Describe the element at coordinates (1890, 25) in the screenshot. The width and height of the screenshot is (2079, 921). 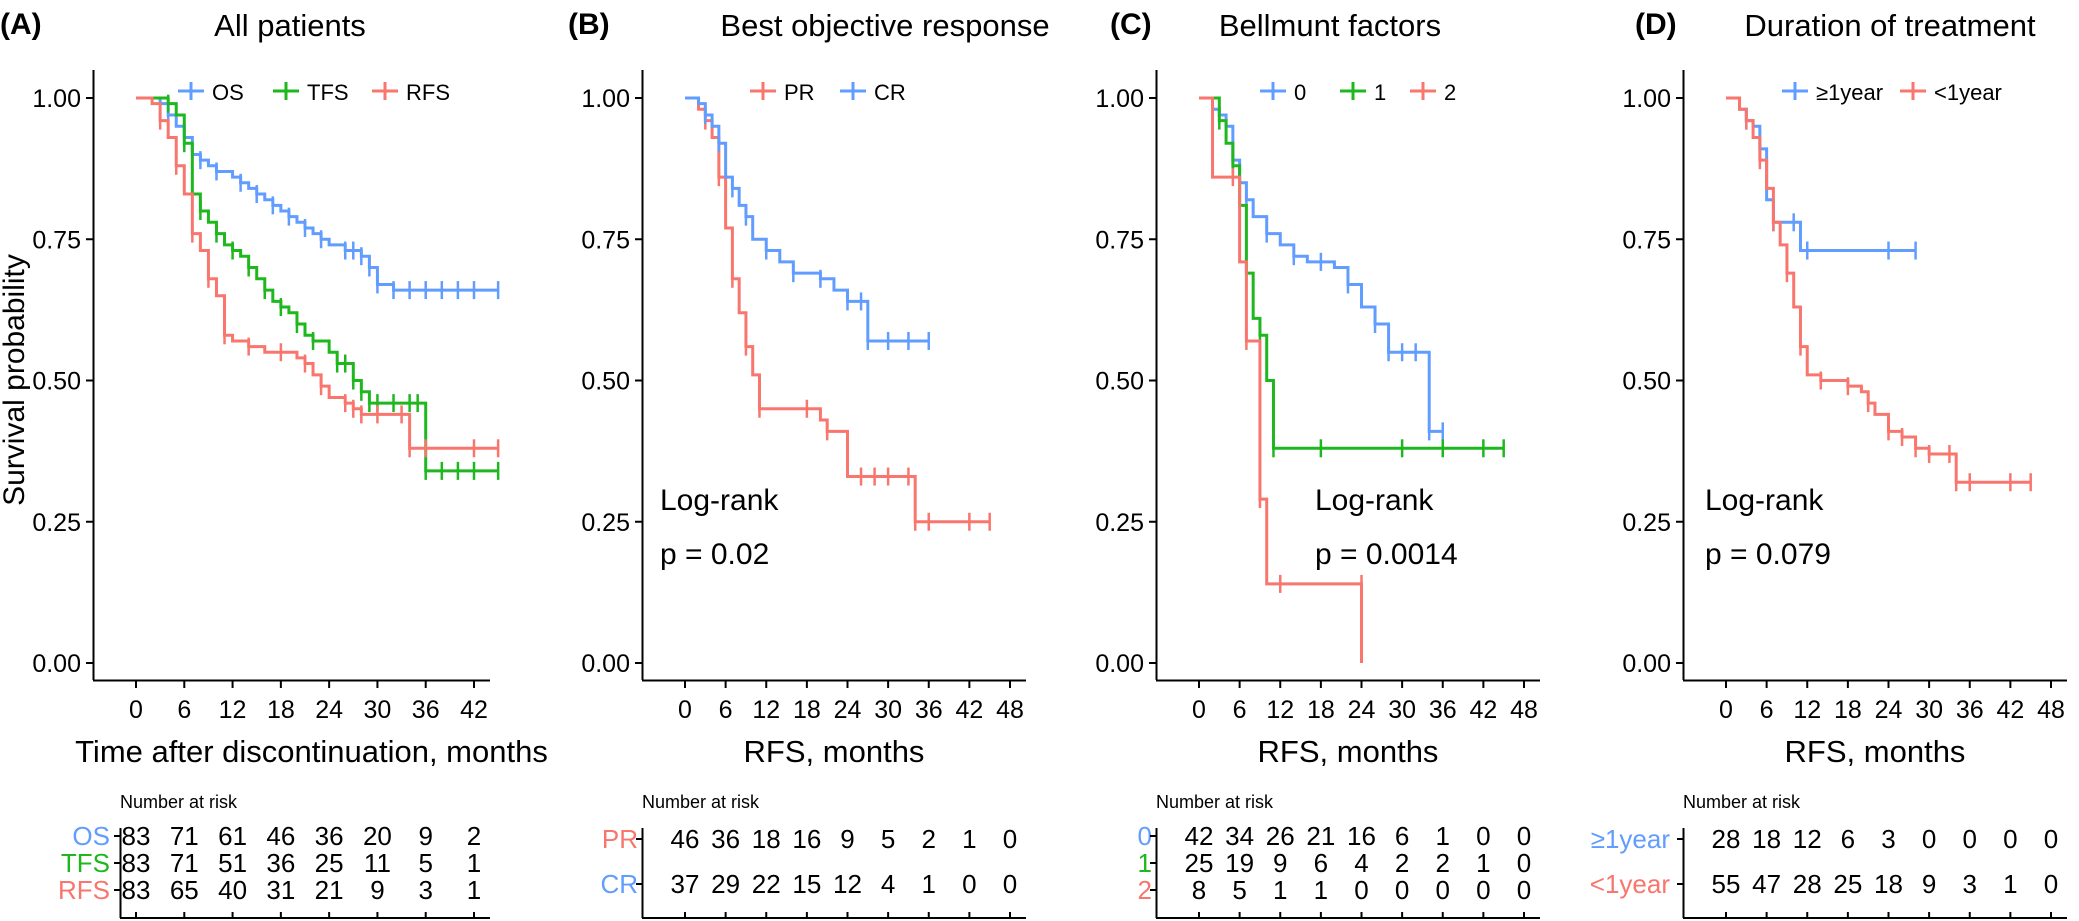
I see `panel-title: Duration of treatment` at that location.